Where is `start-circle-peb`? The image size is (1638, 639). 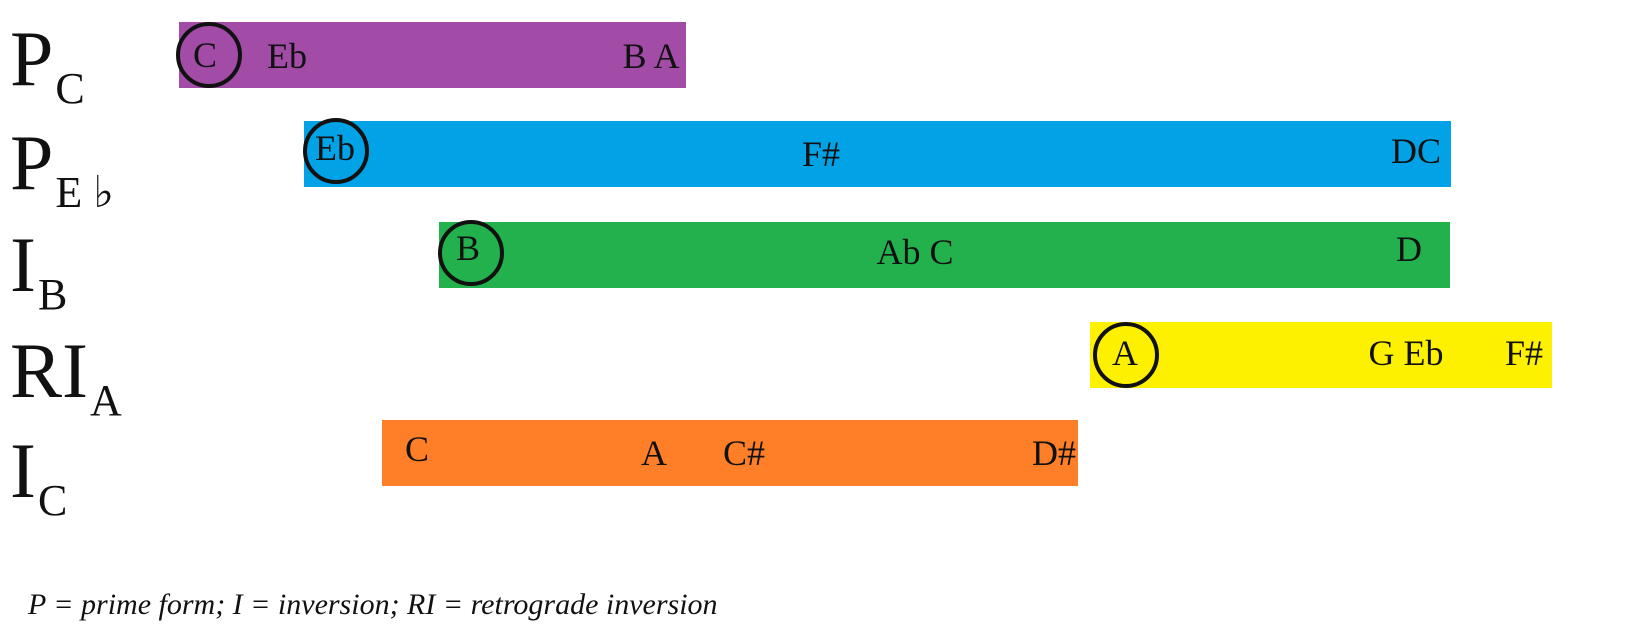 start-circle-peb is located at coordinates (336, 151).